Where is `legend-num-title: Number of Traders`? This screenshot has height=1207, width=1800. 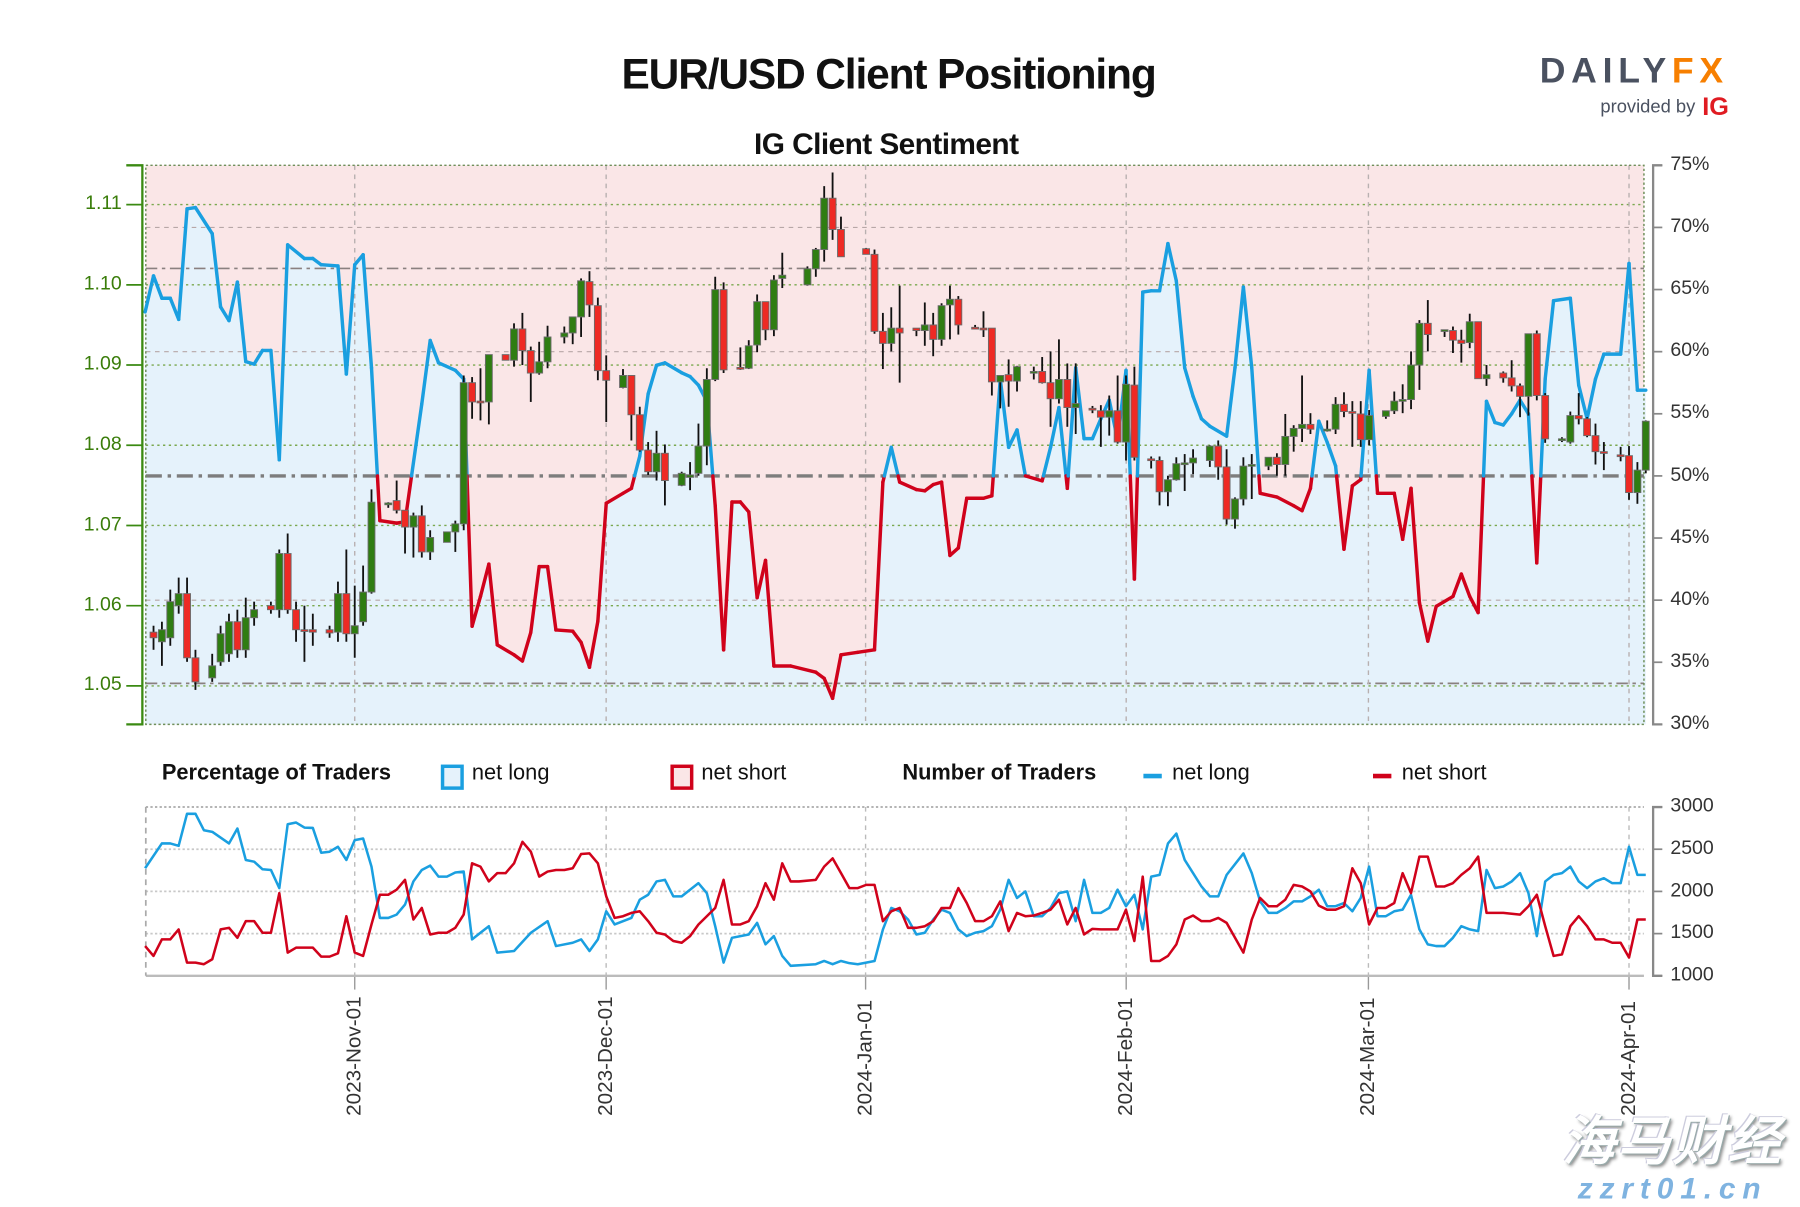 legend-num-title: Number of Traders is located at coordinates (999, 773).